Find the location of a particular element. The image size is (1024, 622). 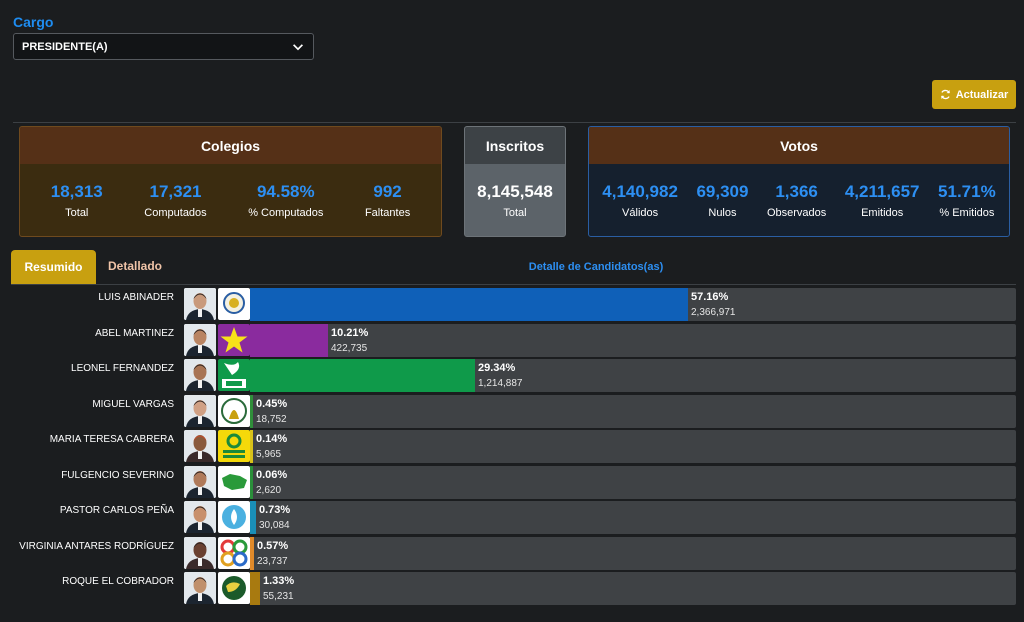

vote-count: 30,084 is located at coordinates (274, 525).